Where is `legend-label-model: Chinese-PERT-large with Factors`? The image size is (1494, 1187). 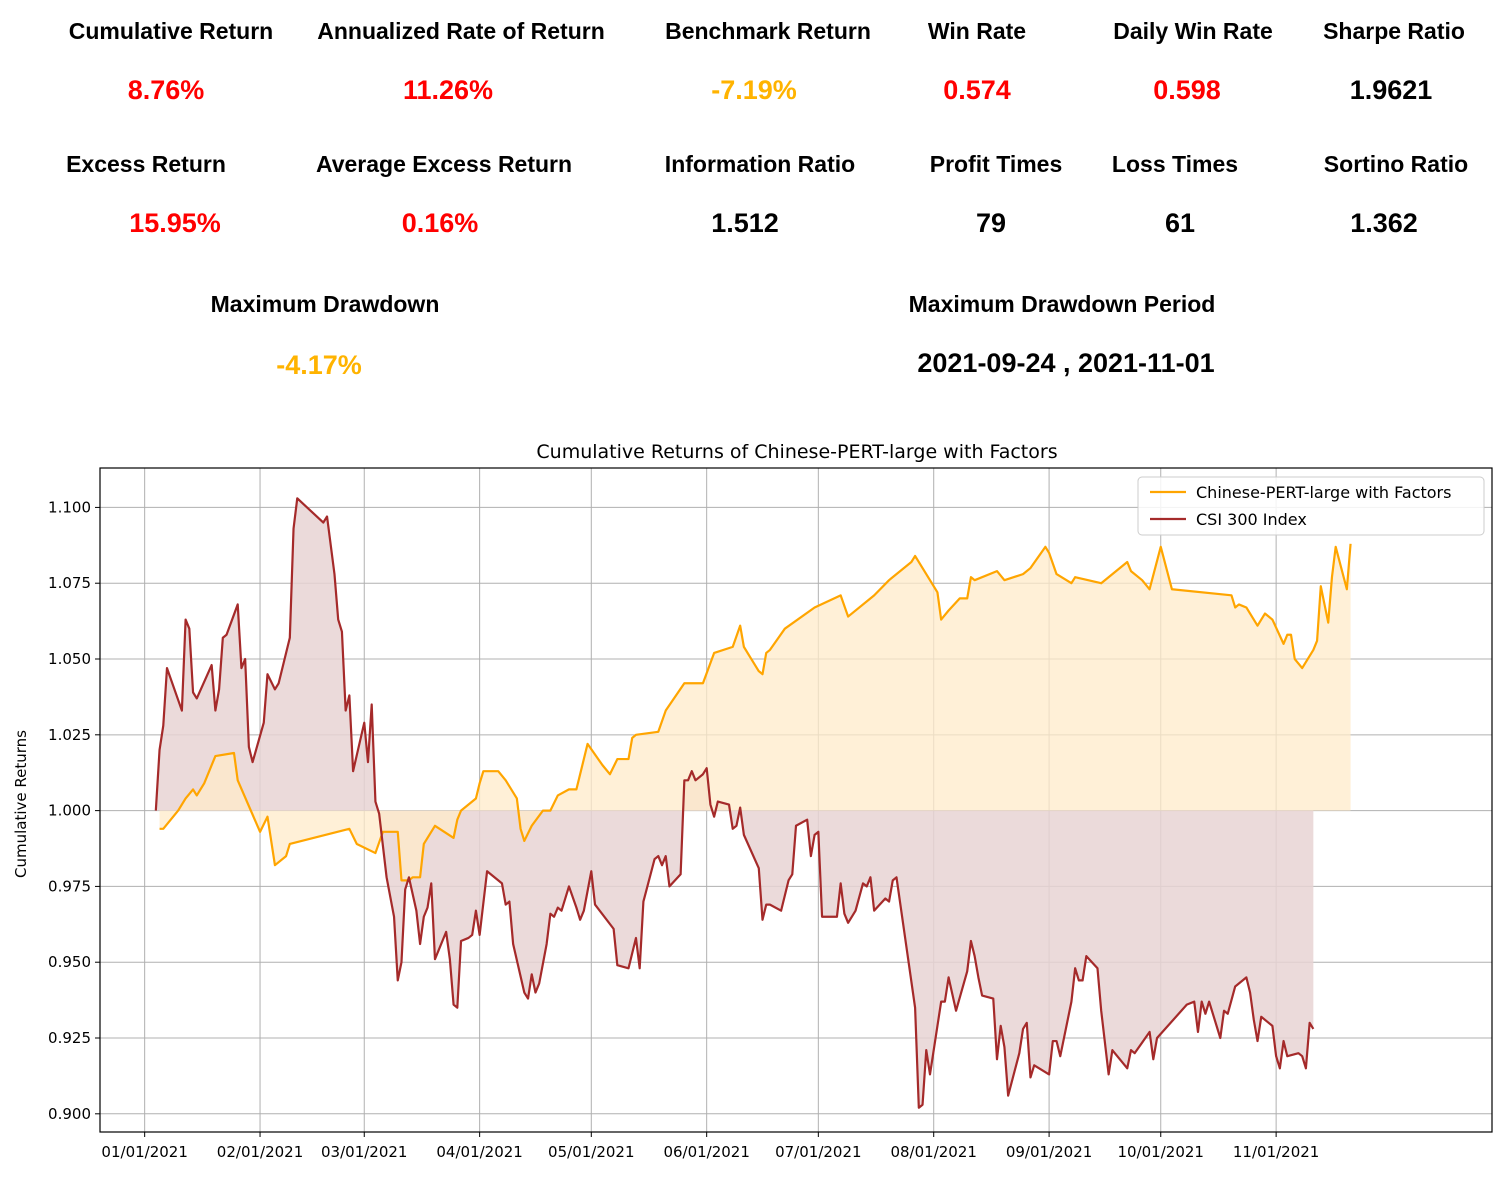
legend-label-model: Chinese-PERT-large with Factors is located at coordinates (1323, 492).